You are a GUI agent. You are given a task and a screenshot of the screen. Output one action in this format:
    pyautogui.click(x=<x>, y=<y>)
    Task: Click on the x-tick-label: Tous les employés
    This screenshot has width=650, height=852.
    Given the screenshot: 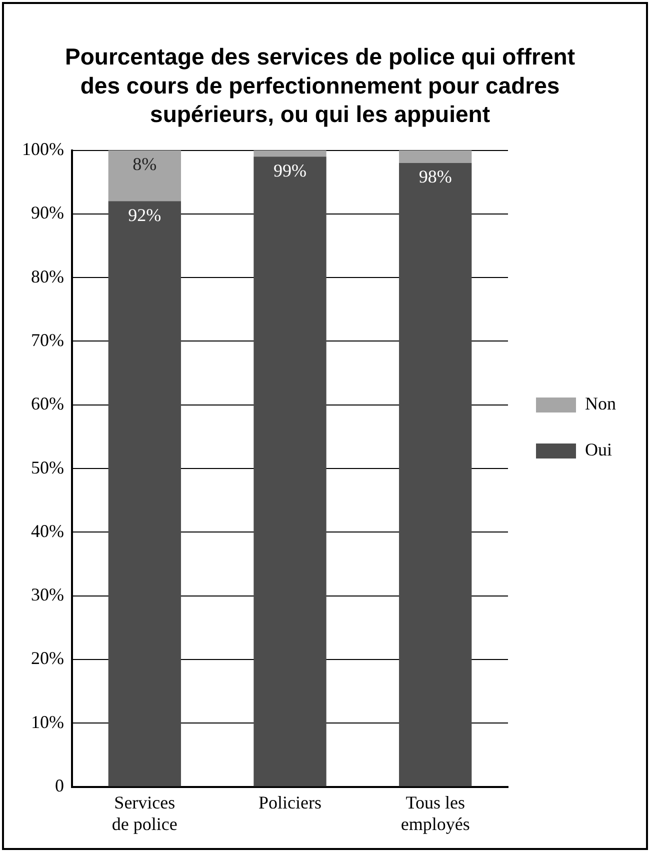 What is the action you would take?
    pyautogui.click(x=435, y=813)
    